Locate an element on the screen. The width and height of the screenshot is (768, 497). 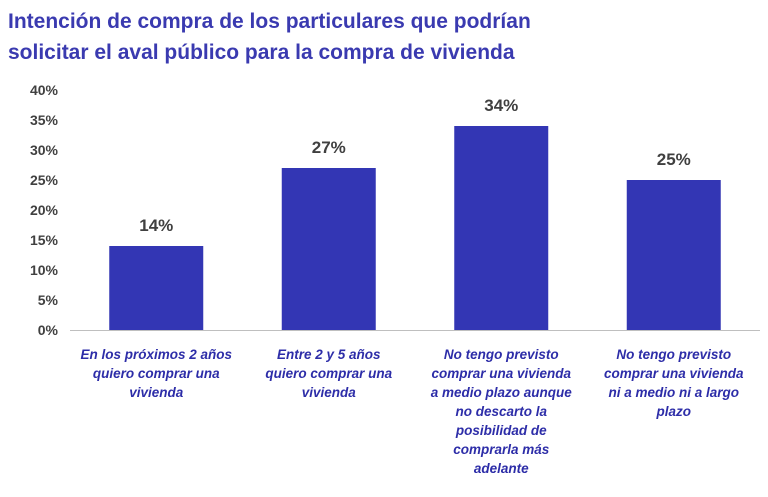
y-tick-label: 35% is located at coordinates (44, 120).